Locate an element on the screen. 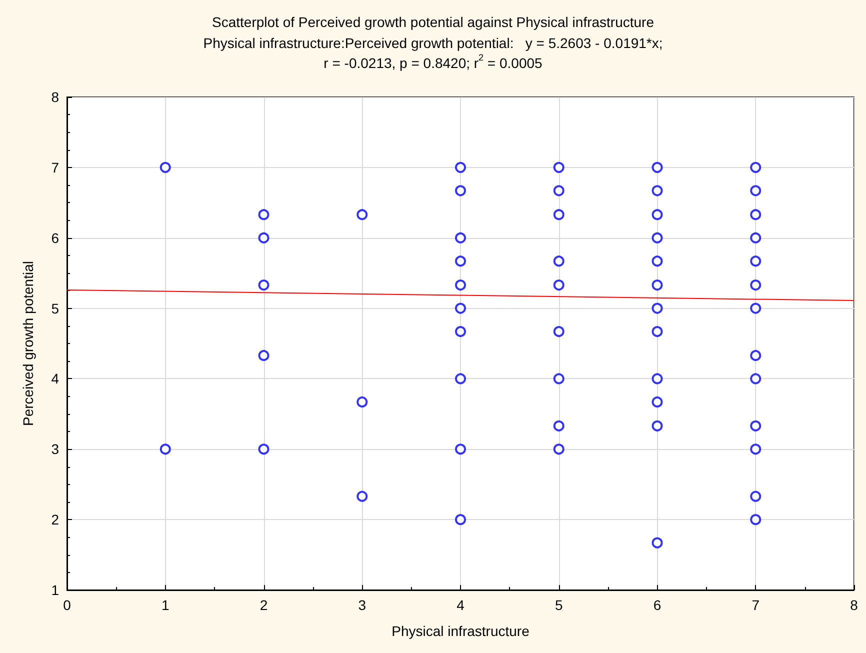 The image size is (866, 653). y-tick-label: 5 is located at coordinates (55, 308).